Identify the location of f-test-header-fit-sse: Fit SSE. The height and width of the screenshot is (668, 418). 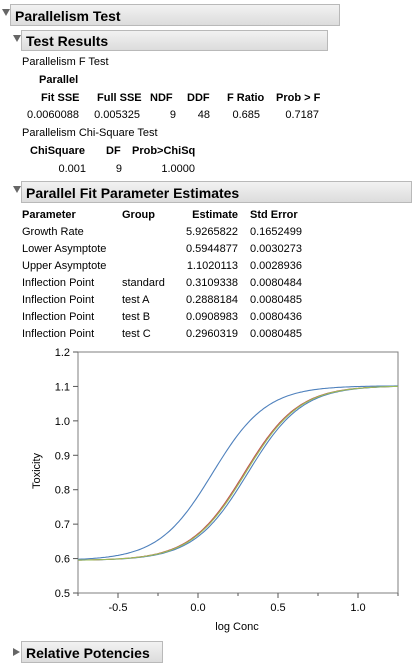
(60, 98).